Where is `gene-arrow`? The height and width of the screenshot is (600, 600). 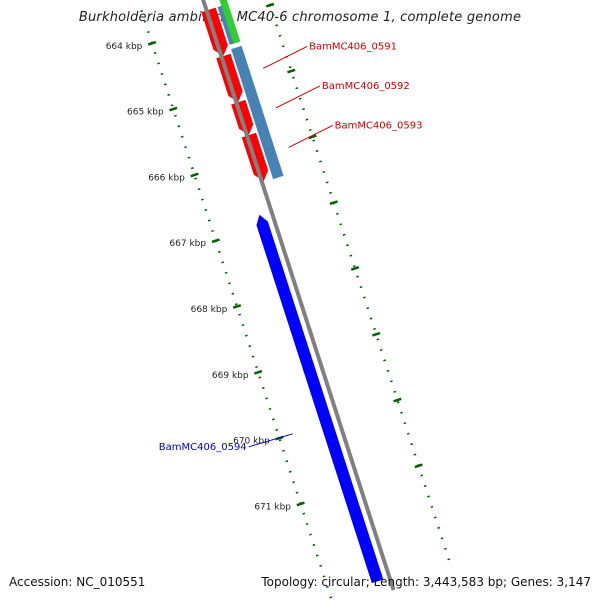 gene-arrow is located at coordinates (320, 399).